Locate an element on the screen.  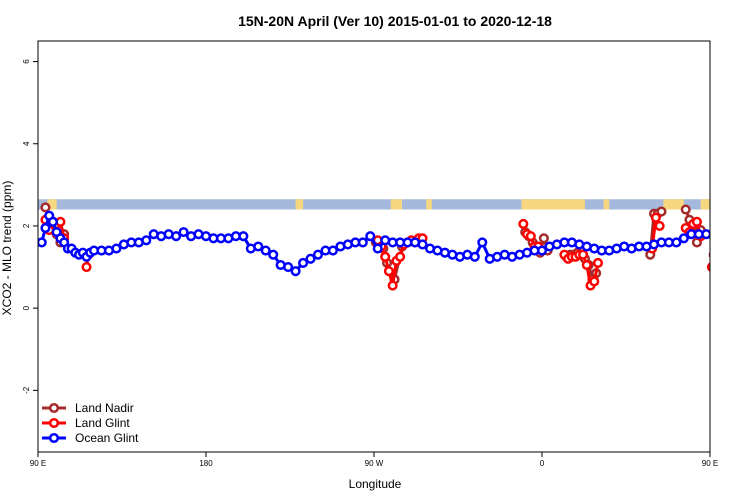
x-tick-label: 180 is located at coordinates (206, 463).